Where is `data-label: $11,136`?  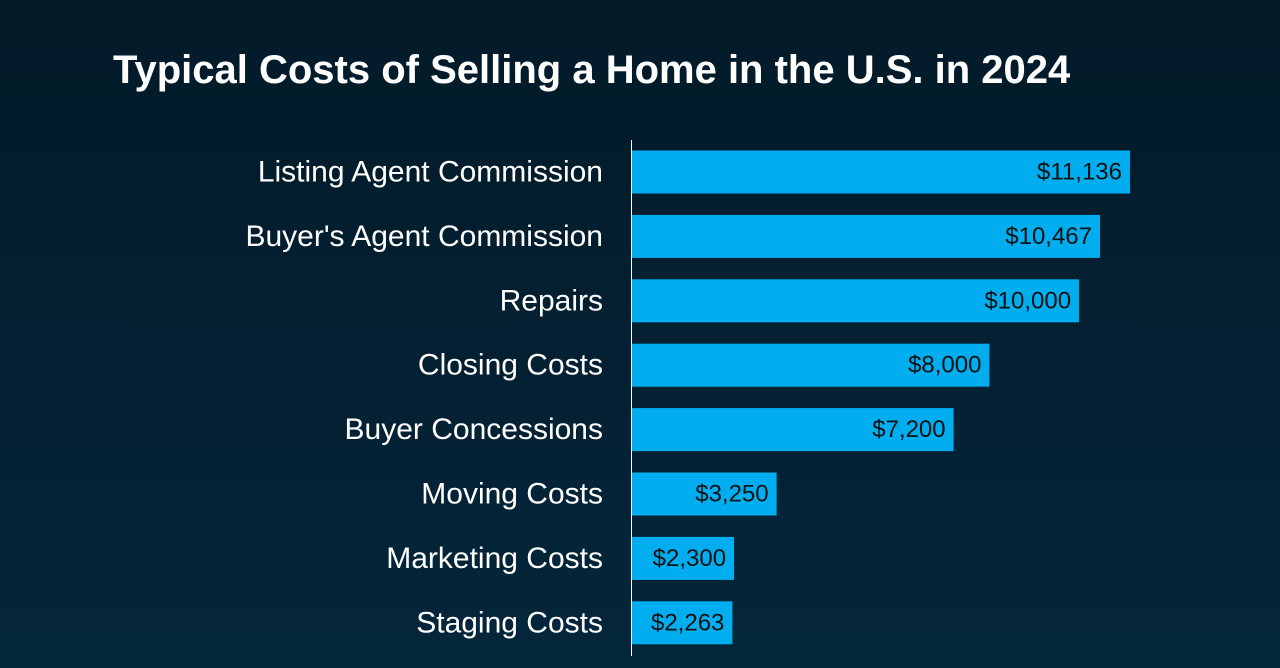 data-label: $11,136 is located at coordinates (1079, 172).